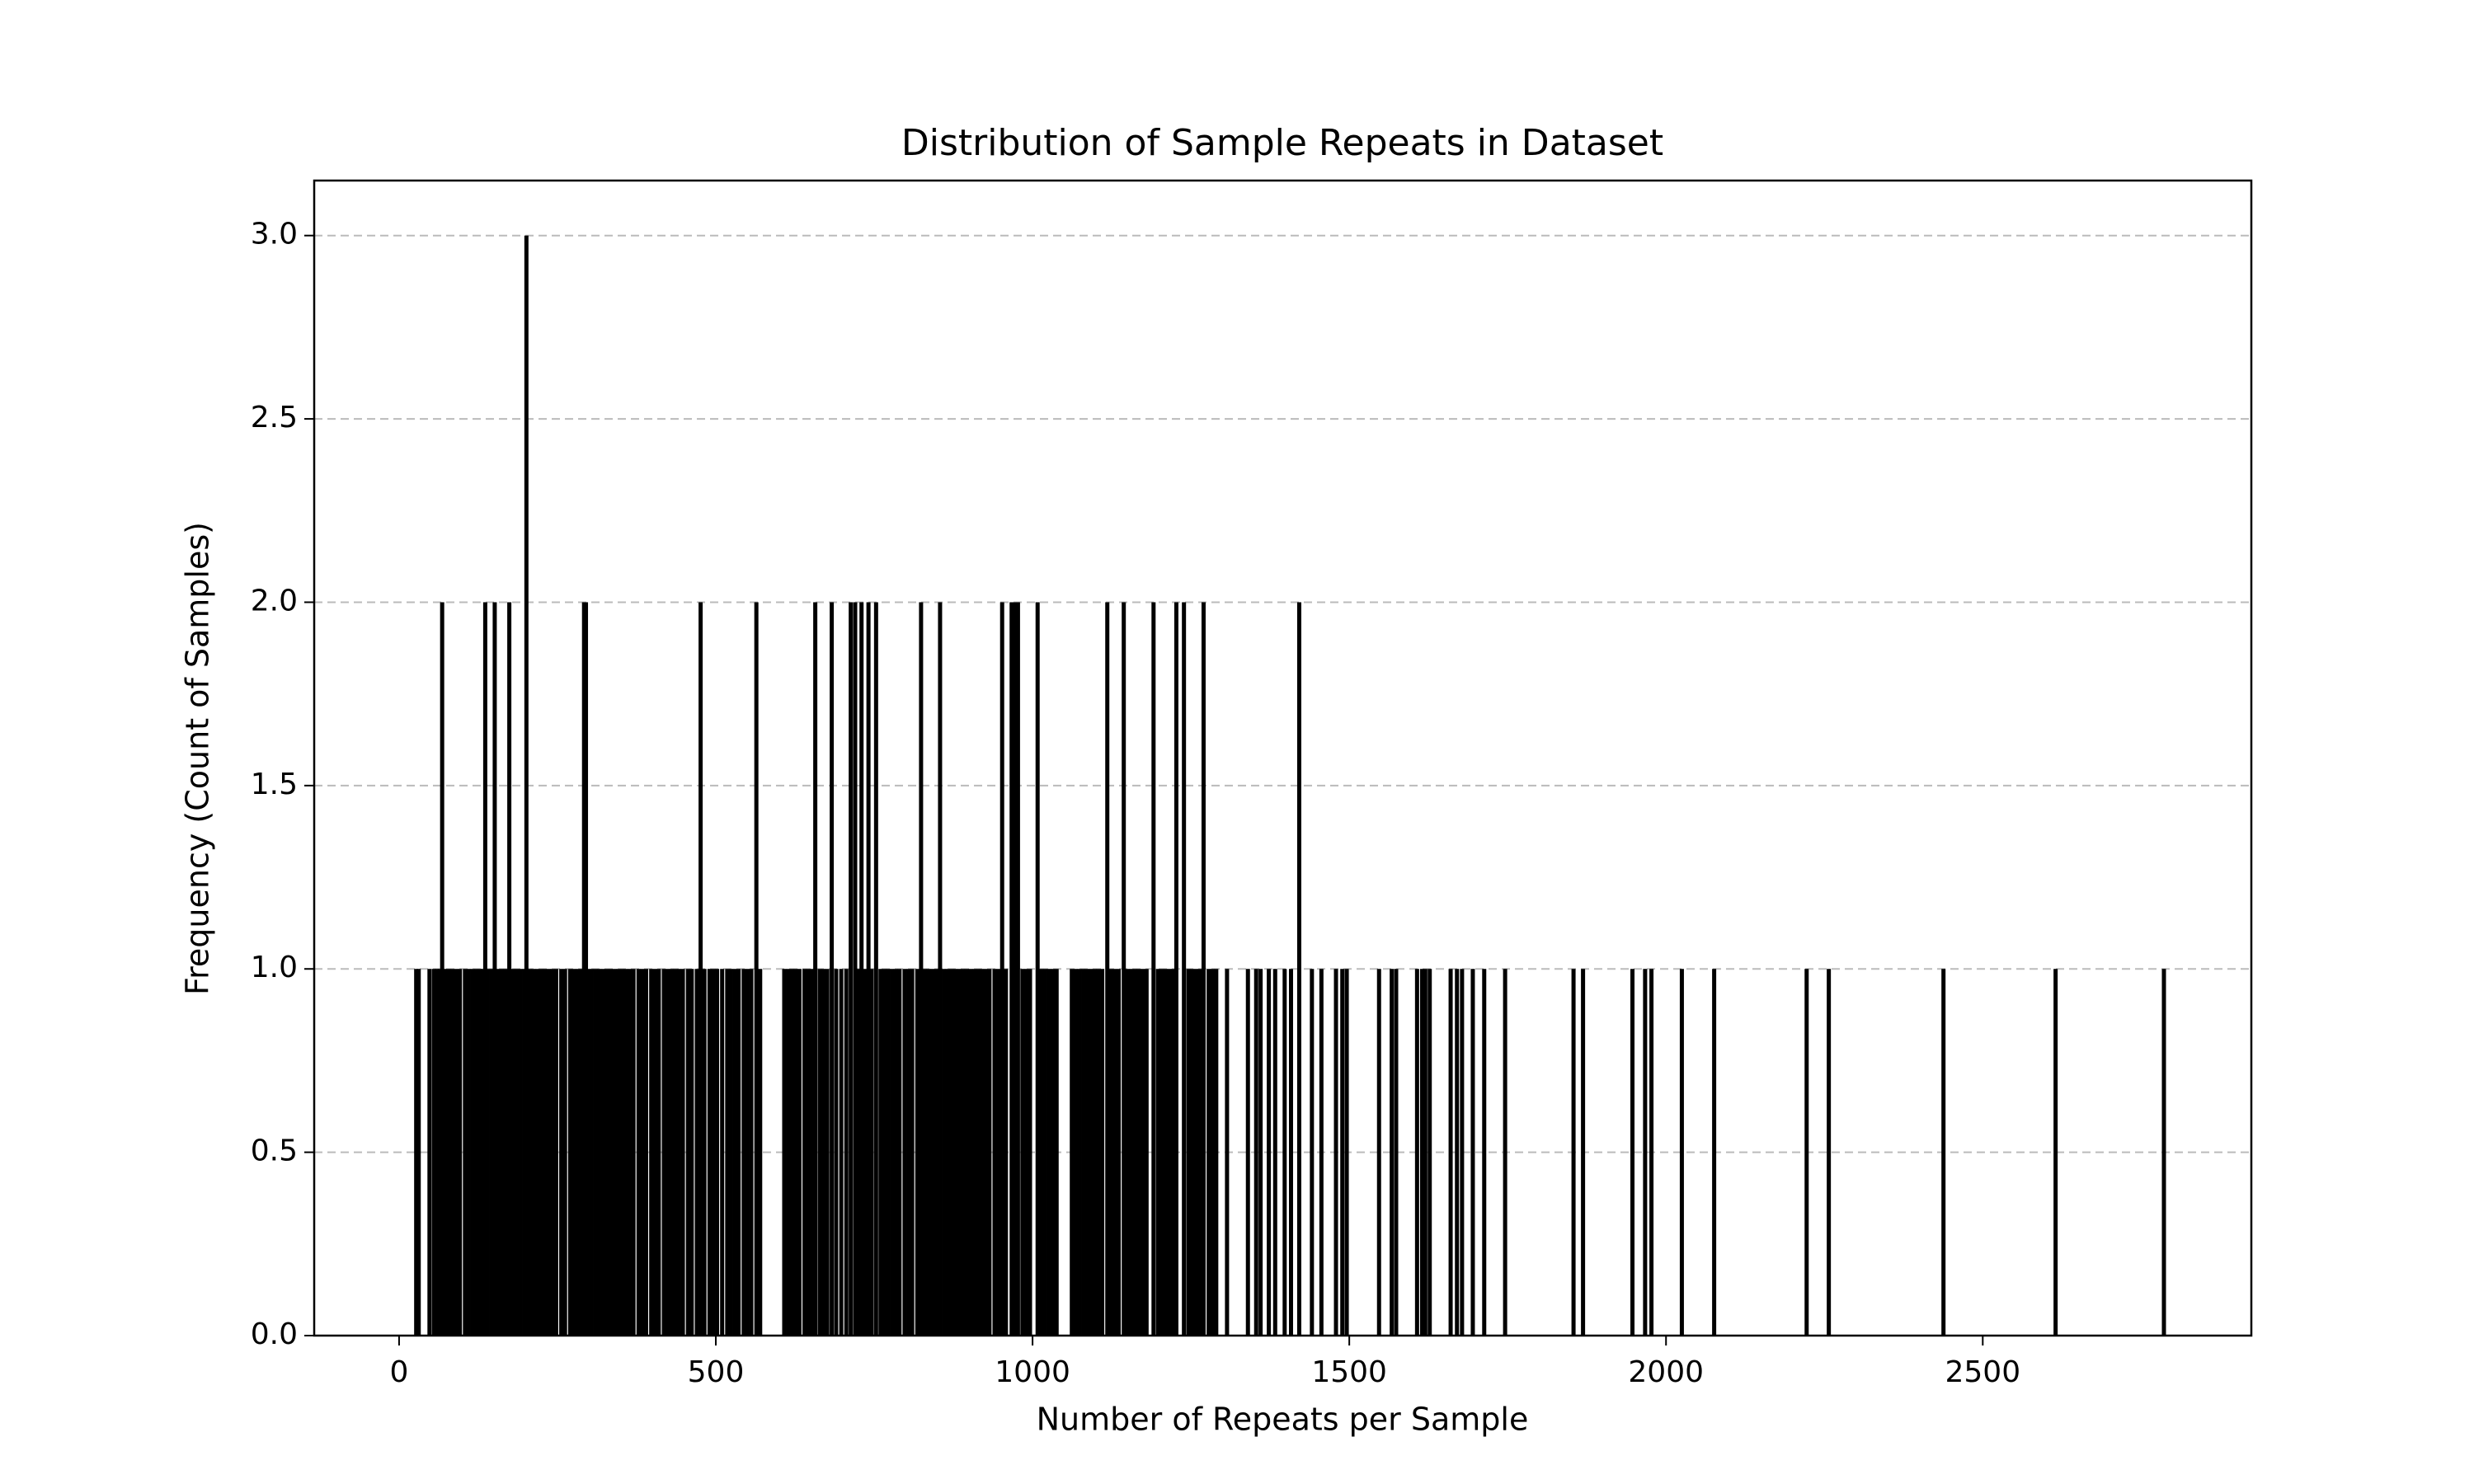 This screenshot has width=2474, height=1484. What do you see at coordinates (1283, 1420) in the screenshot?
I see `x-axis-label: Number of Repeats per Sample` at bounding box center [1283, 1420].